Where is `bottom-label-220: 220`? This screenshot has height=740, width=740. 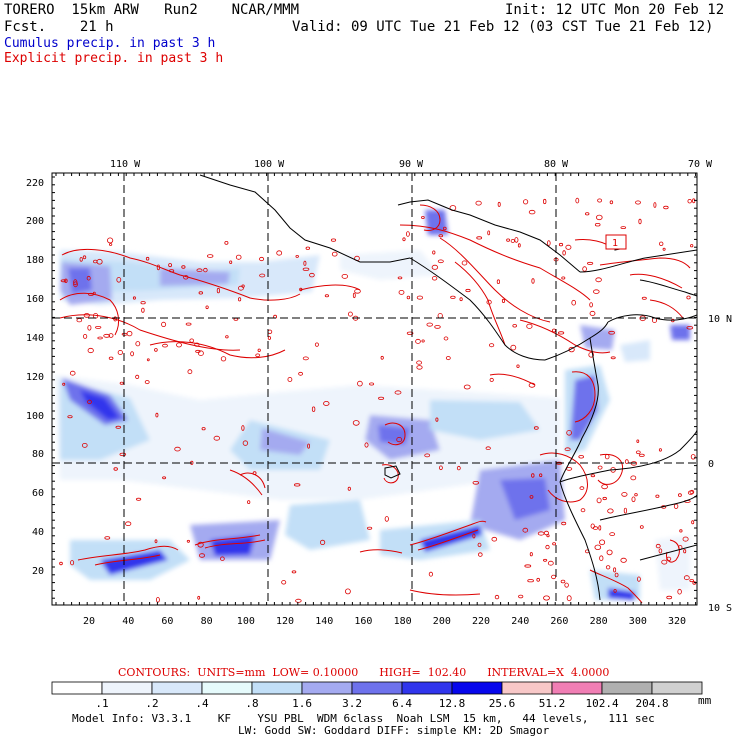
bottom-label-220: 220 is located at coordinates (481, 621).